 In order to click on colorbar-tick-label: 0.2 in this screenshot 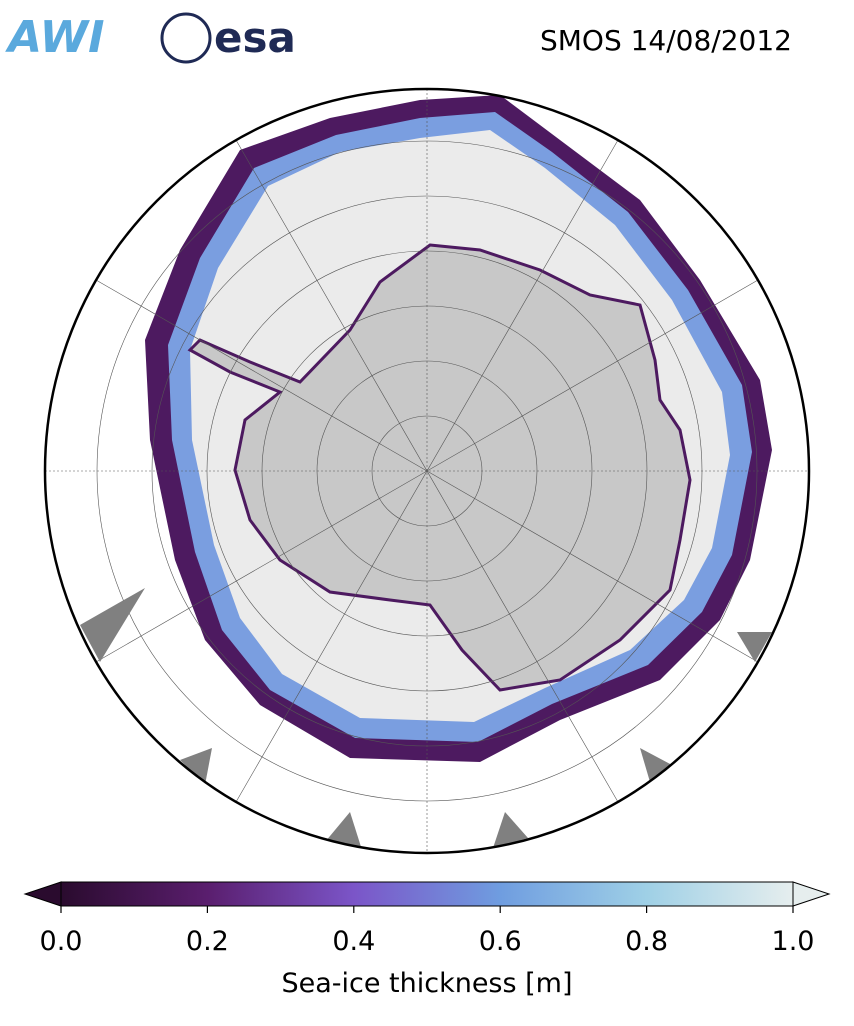, I will do `click(207, 941)`.